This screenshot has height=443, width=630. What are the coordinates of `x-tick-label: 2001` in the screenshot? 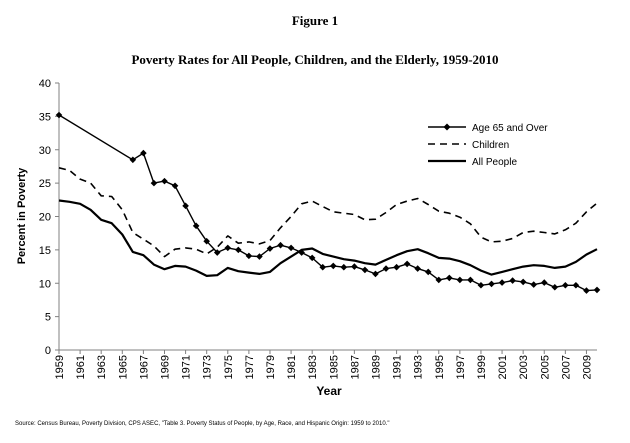 It's located at (503, 367).